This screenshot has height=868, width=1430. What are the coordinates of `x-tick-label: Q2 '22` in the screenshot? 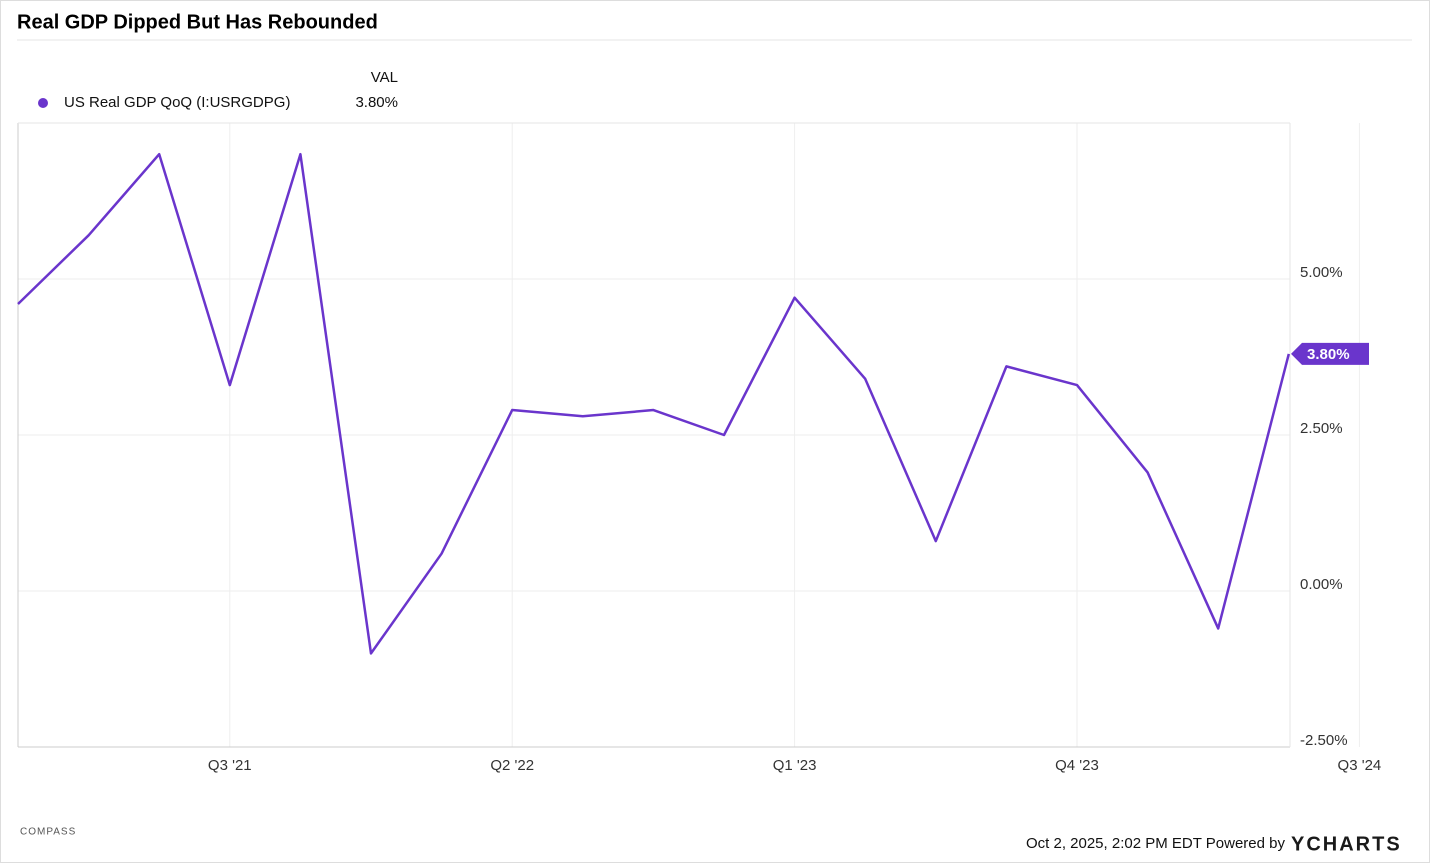 It's located at (512, 765).